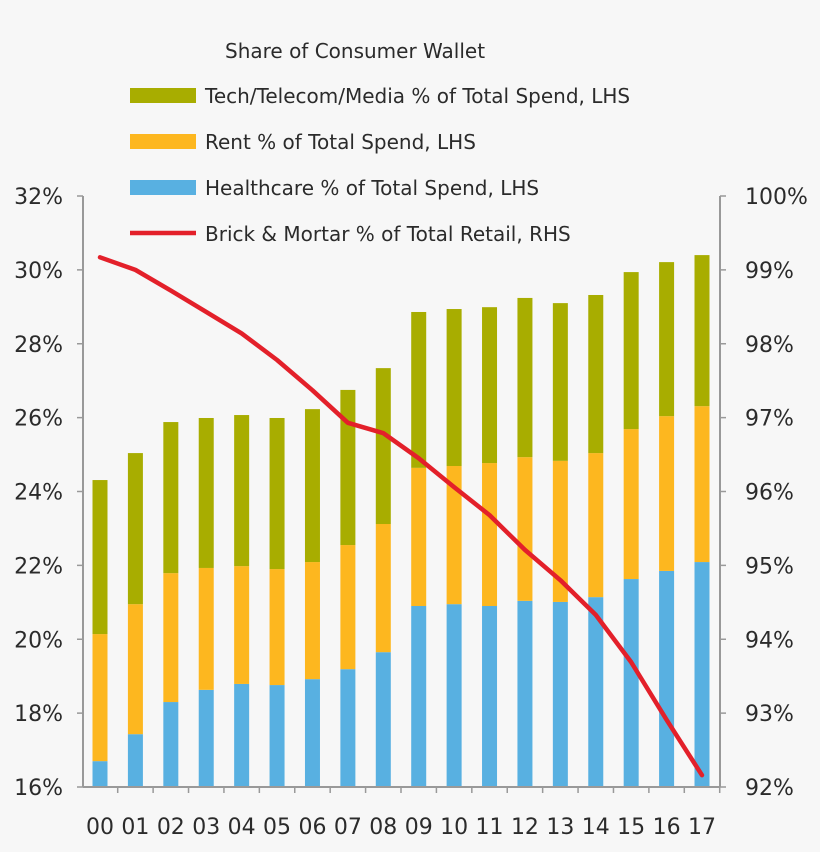 This screenshot has width=820, height=852. What do you see at coordinates (38, 345) in the screenshot?
I see `left-tick-label: 28%` at bounding box center [38, 345].